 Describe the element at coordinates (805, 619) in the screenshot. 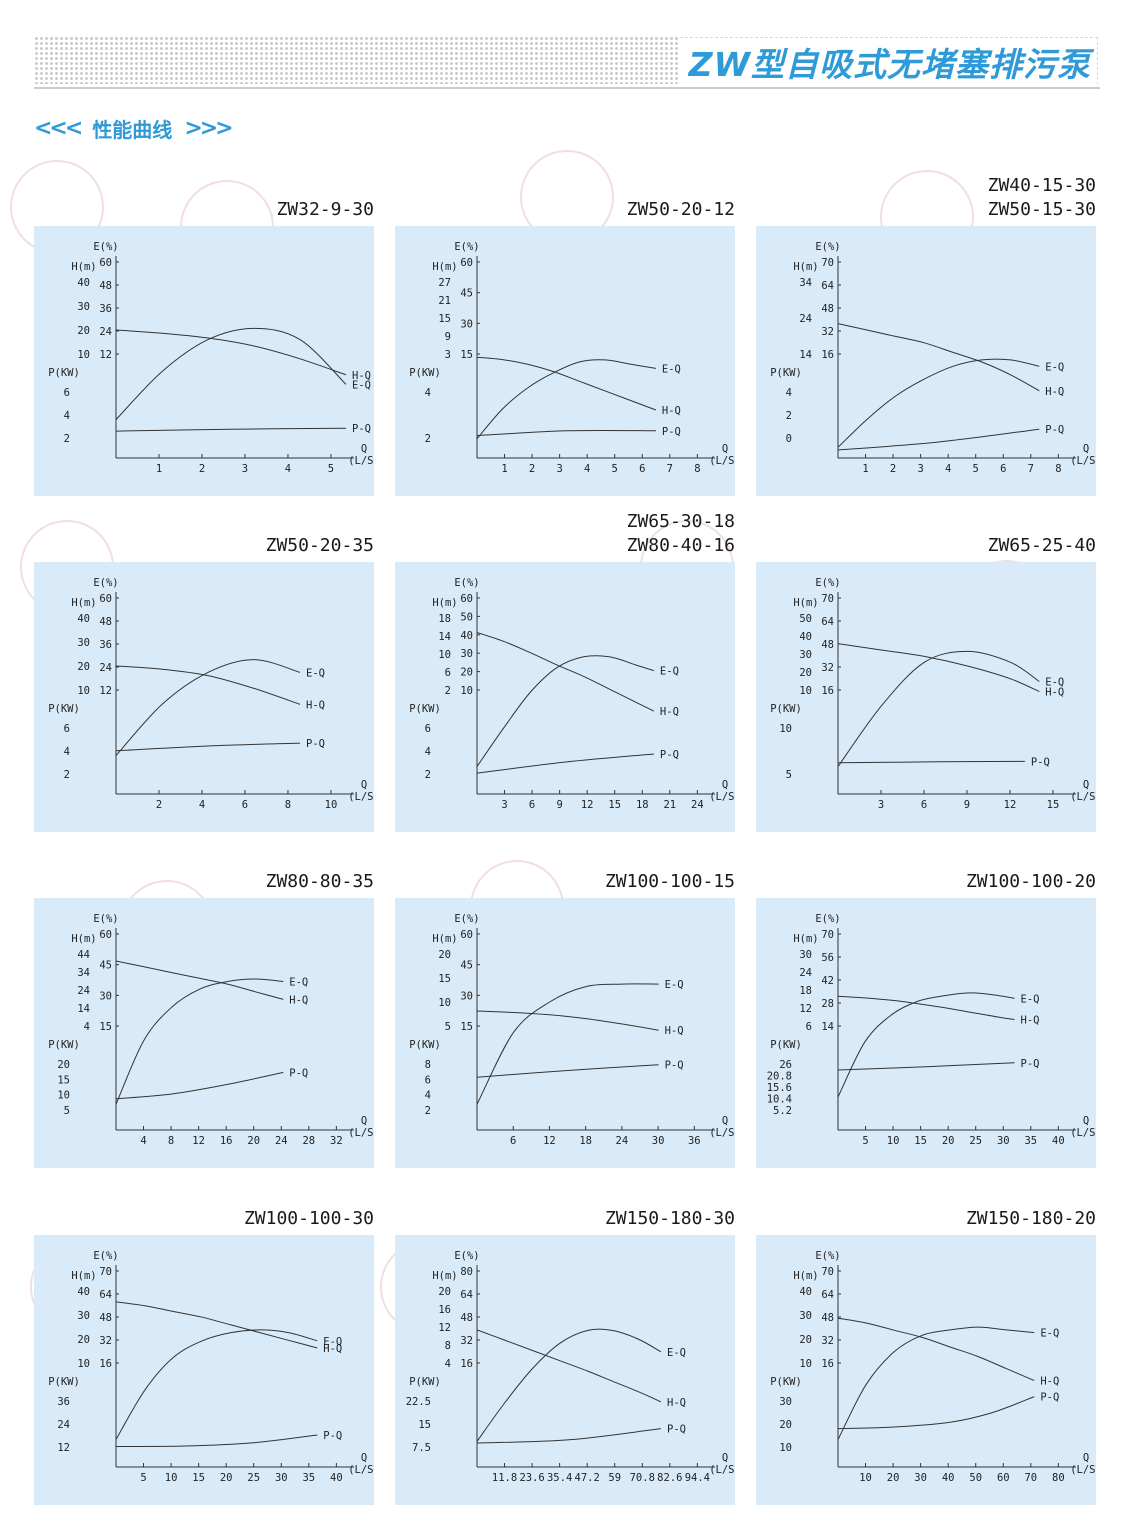

I see `axis-tick-H: 50` at that location.